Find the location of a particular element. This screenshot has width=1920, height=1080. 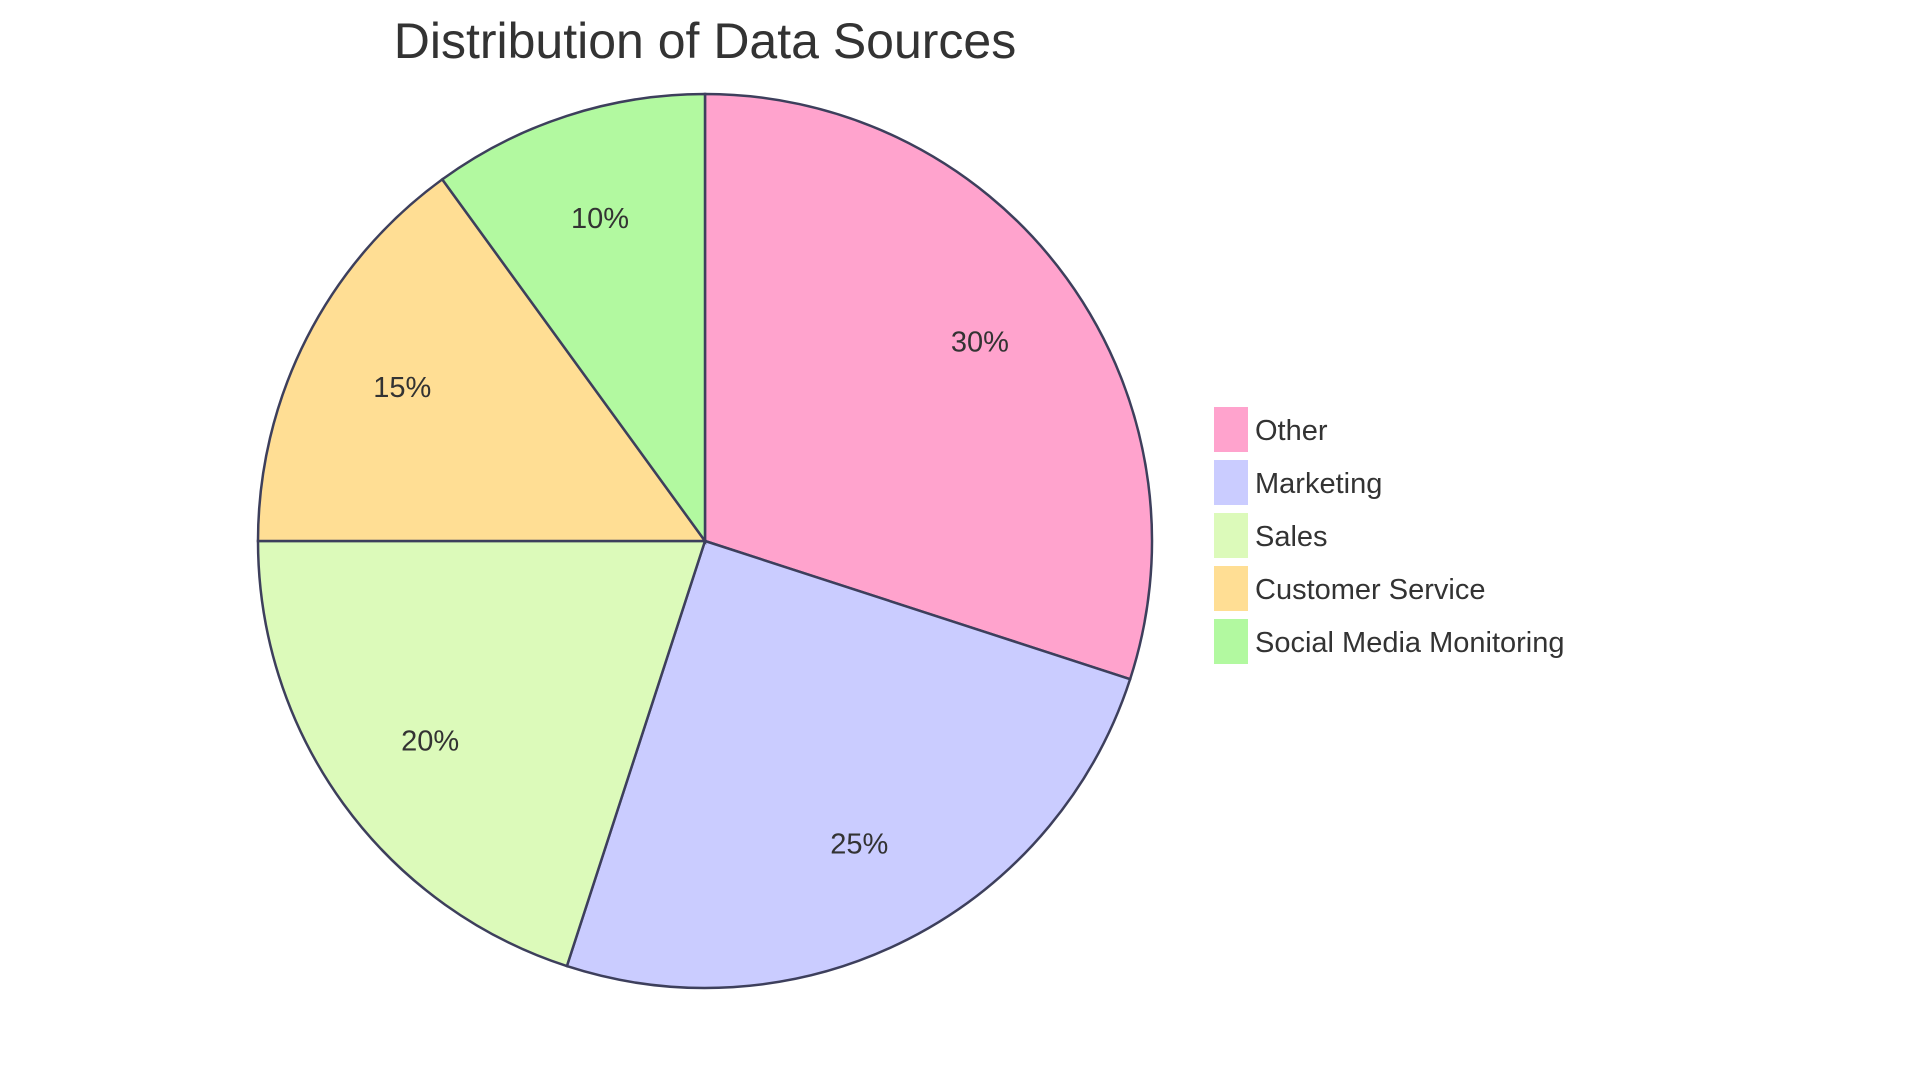

slice-label: 15% is located at coordinates (402, 388).